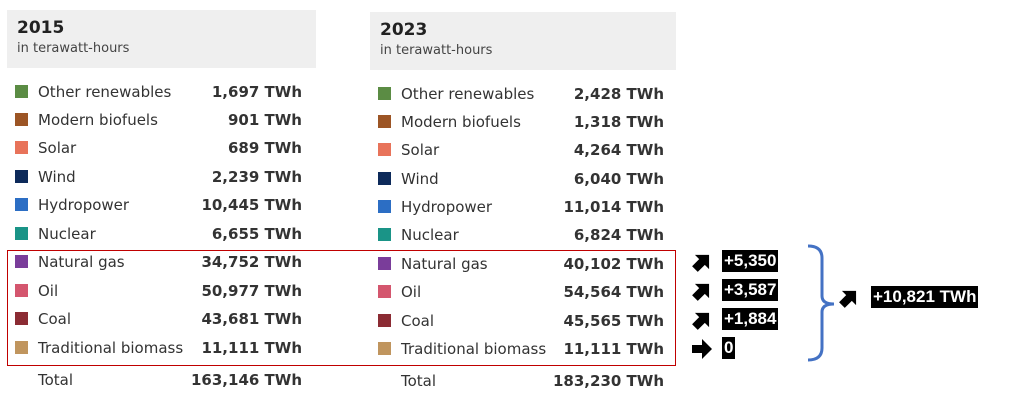 This screenshot has height=406, width=1009. What do you see at coordinates (521, 150) in the screenshot?
I see `table-row: Solar 4,264 TWh` at bounding box center [521, 150].